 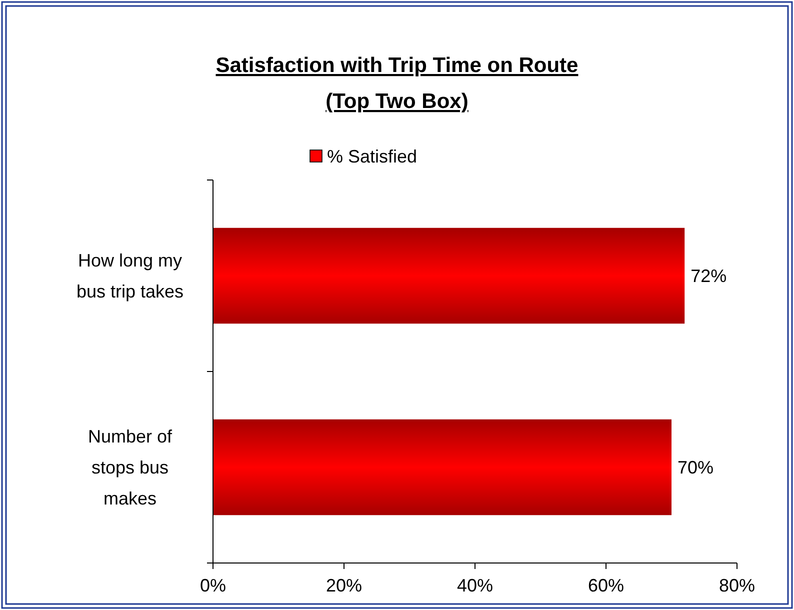 I want to click on x-tick-label: 60%, so click(x=606, y=585).